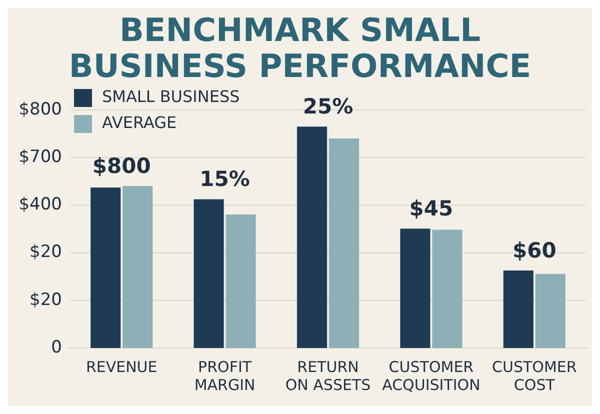 The width and height of the screenshot is (600, 414). I want to click on text: 0, so click(56, 347).